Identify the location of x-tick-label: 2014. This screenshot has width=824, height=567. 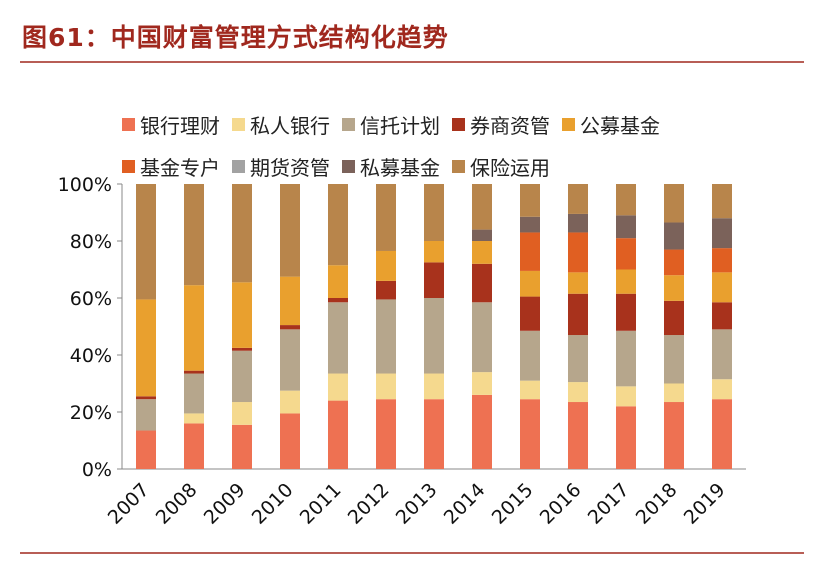
(465, 504).